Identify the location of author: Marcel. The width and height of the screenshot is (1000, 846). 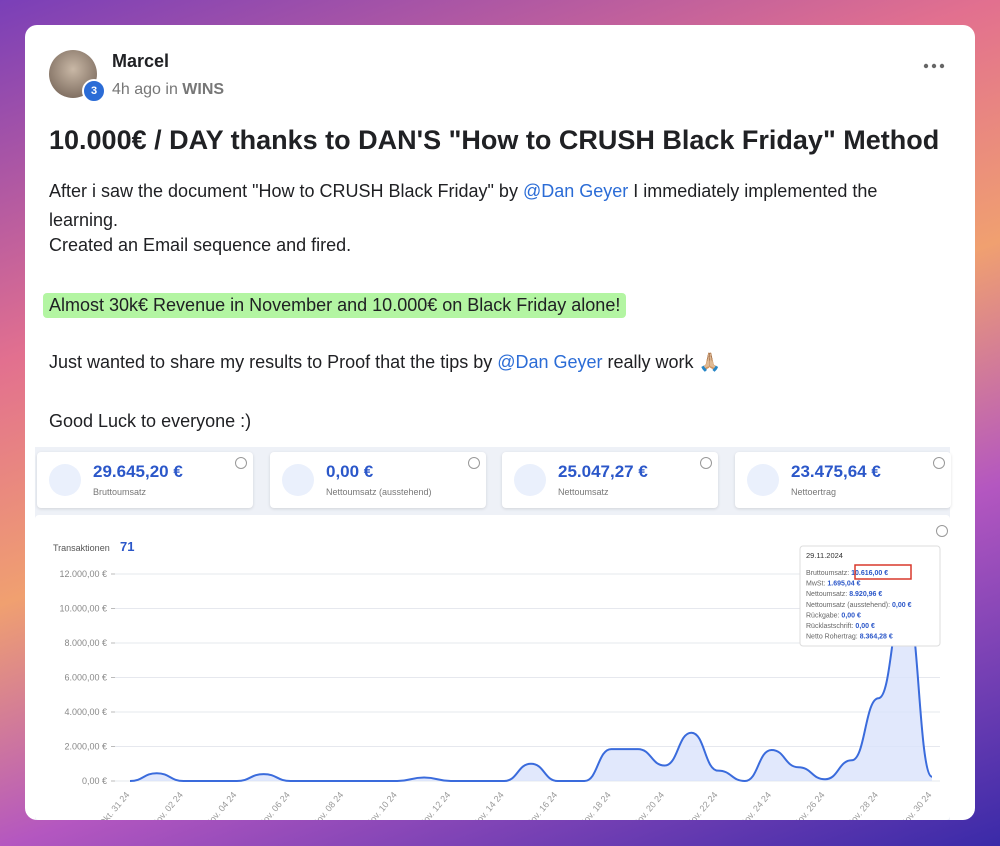
(141, 61).